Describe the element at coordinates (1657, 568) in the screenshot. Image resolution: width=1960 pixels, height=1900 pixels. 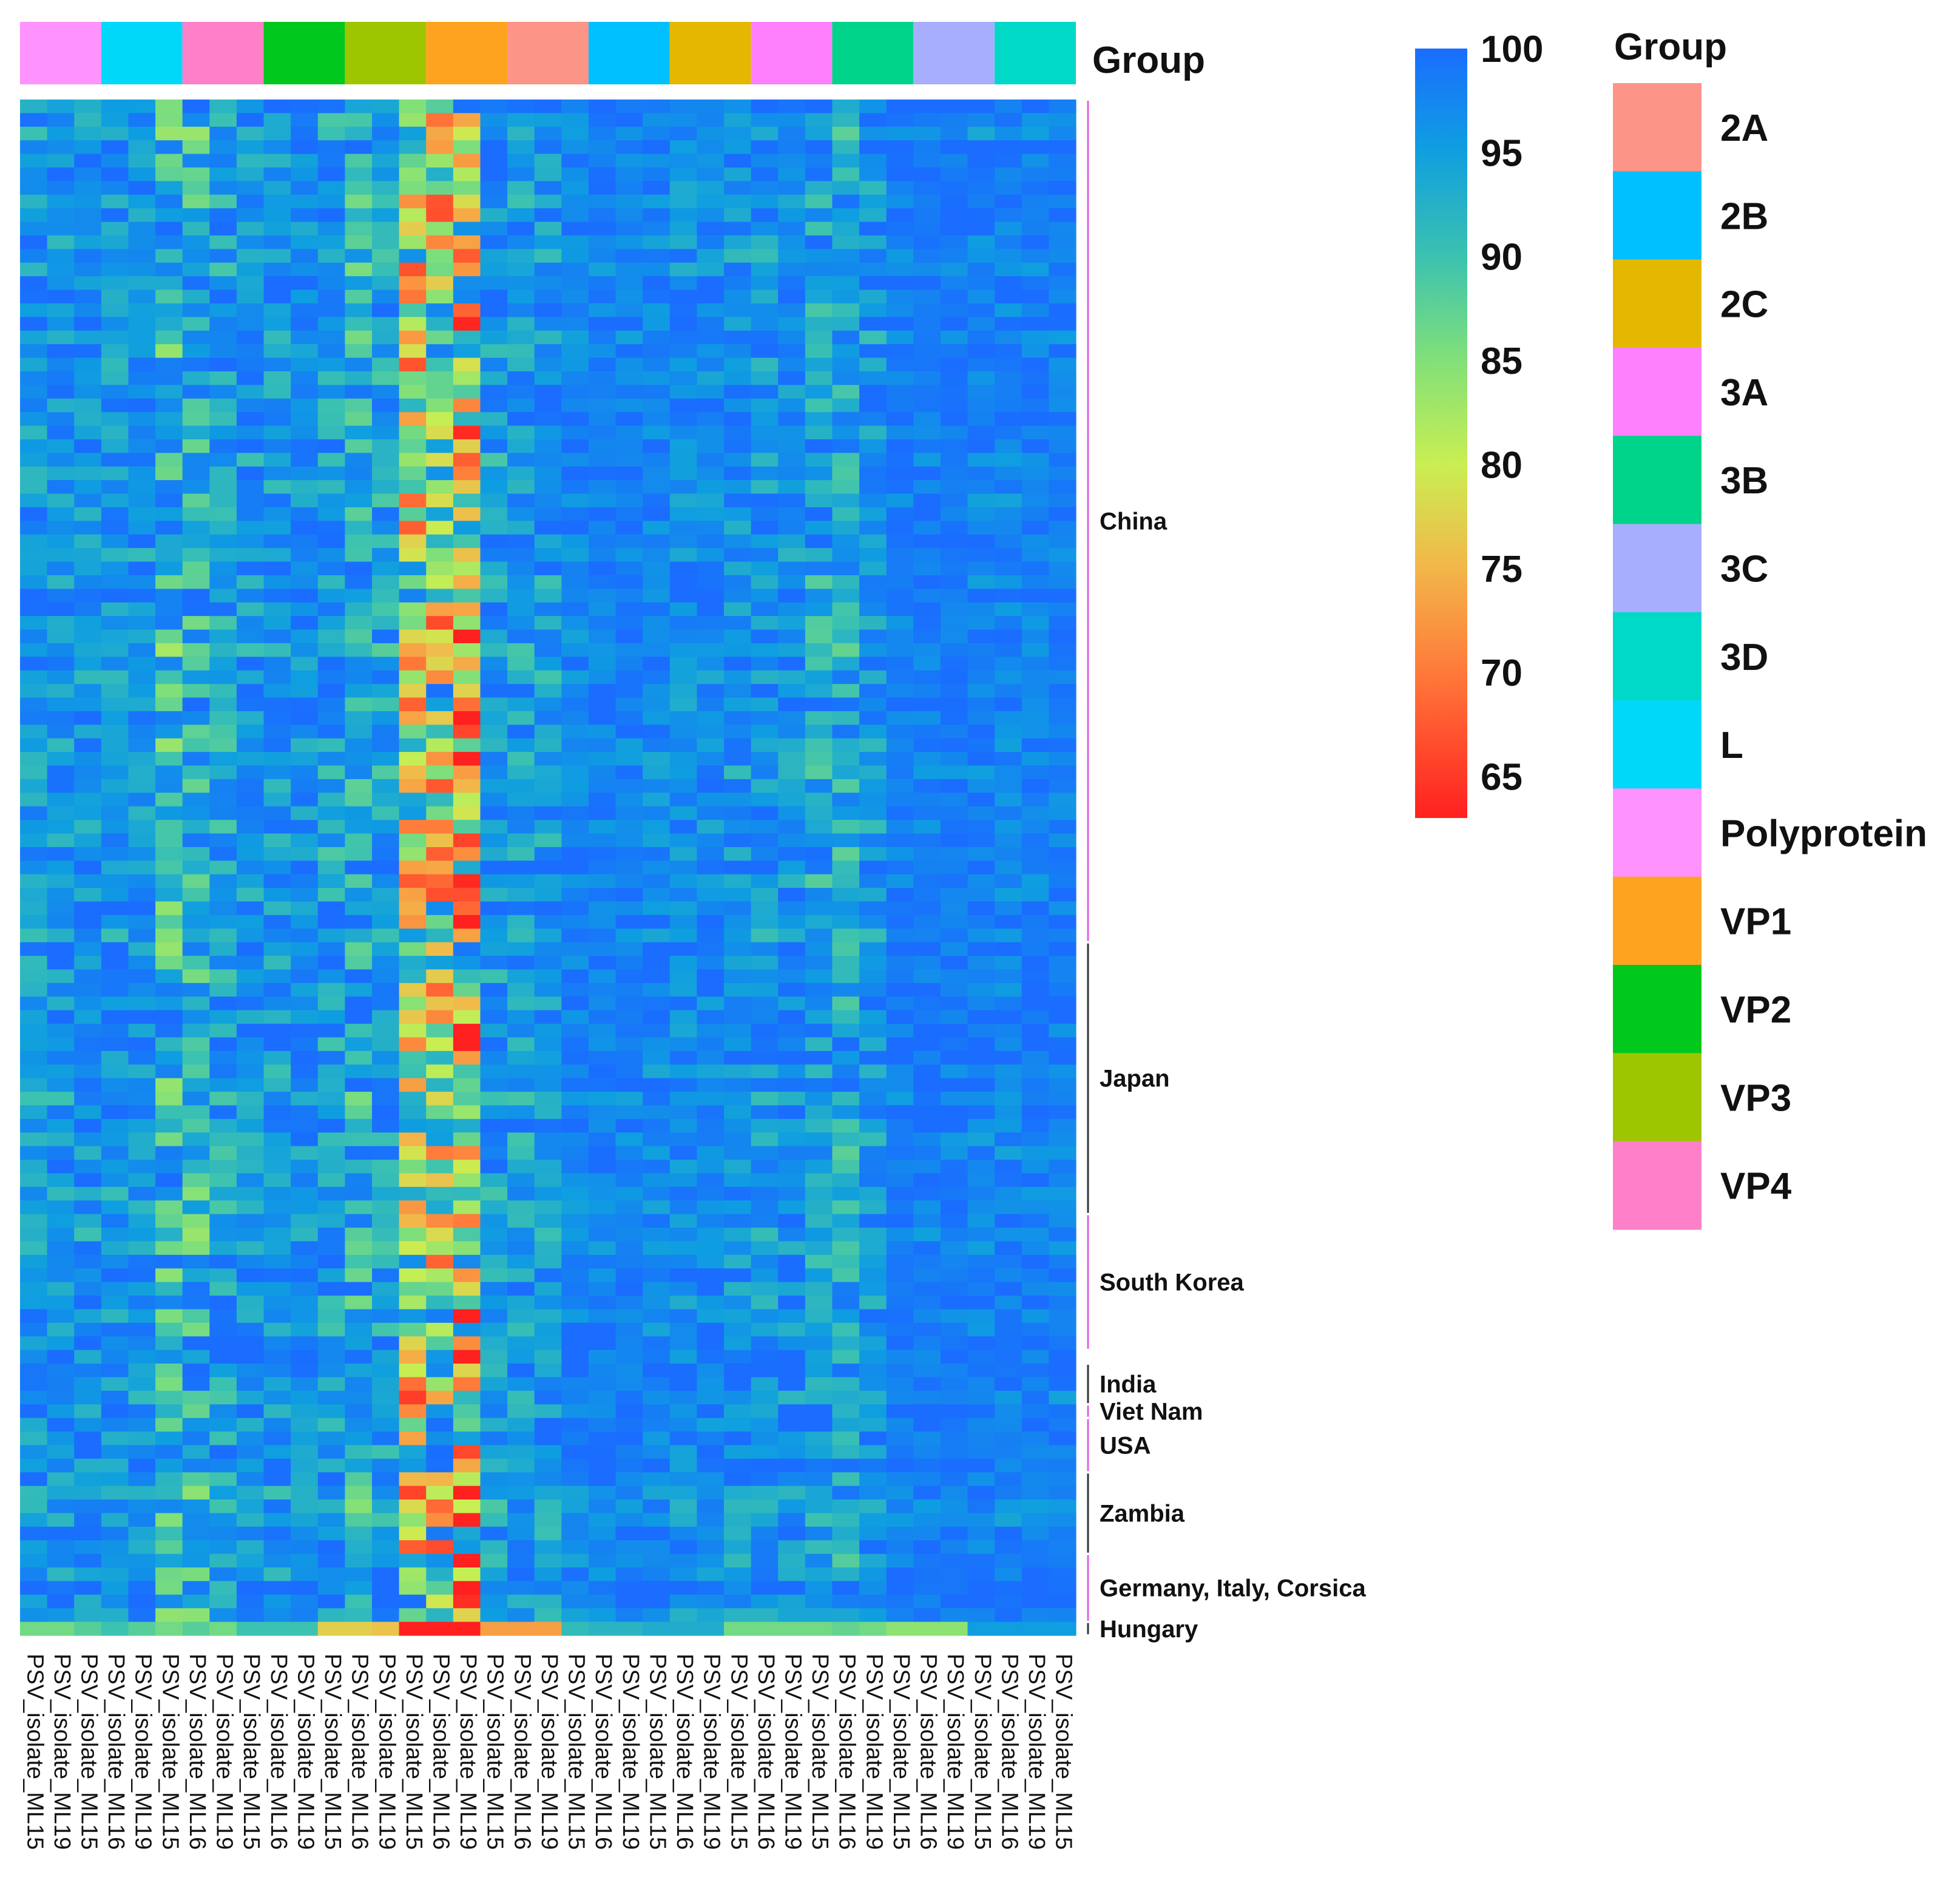
I see `group-legend-swatch` at that location.